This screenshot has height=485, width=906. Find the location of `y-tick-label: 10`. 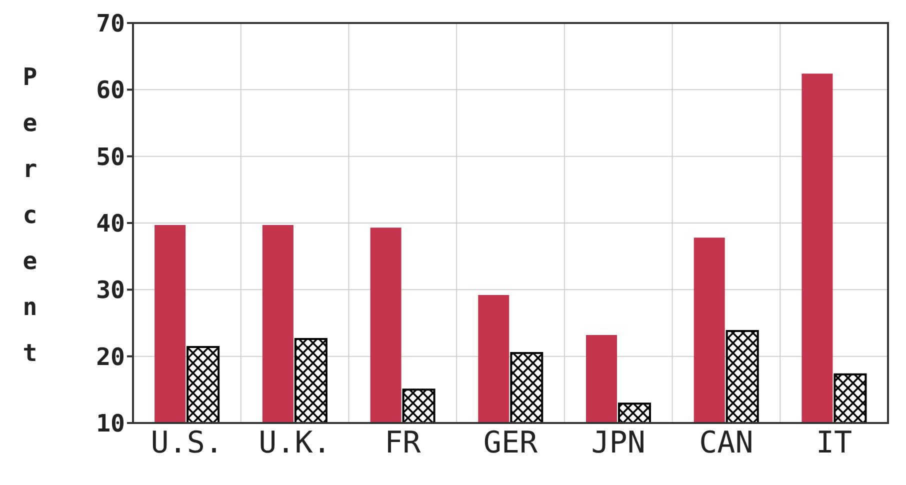

y-tick-label: 10 is located at coordinates (110, 424).